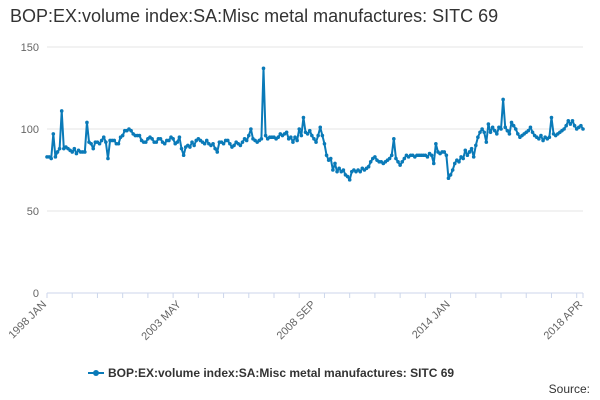 This screenshot has height=400, width=600. Describe the element at coordinates (161, 320) in the screenshot. I see `x-tick-label: 2003 MAY` at that location.